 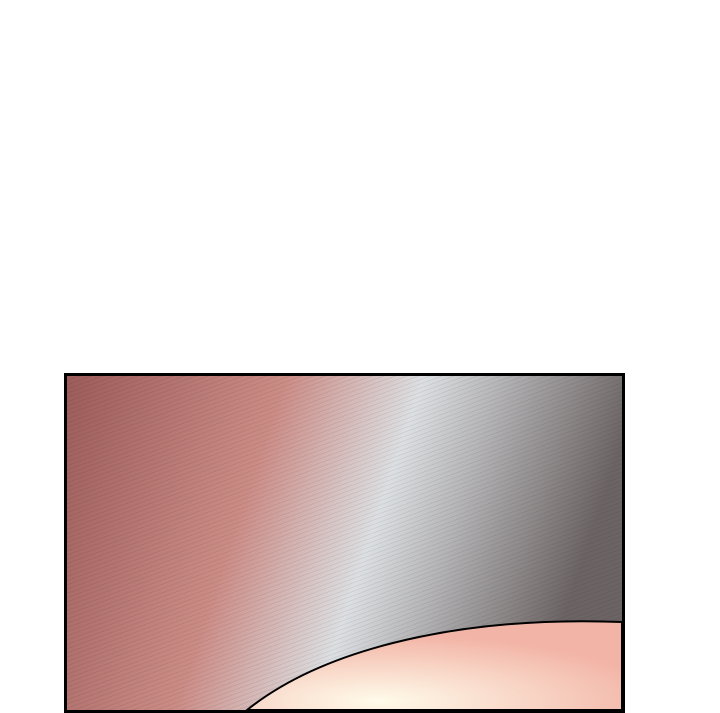 What do you see at coordinates (433, 665) in the screenshot?
I see `highlight-shape` at bounding box center [433, 665].